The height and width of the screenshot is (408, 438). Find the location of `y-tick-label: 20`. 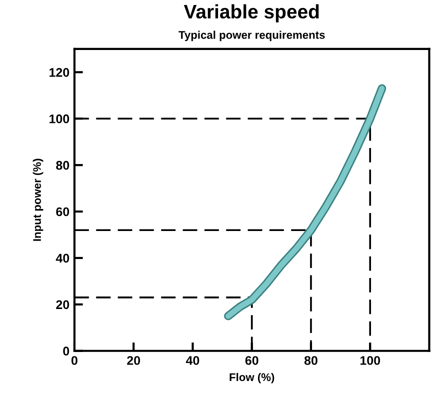

y-tick-label: 20 is located at coordinates (63, 305).